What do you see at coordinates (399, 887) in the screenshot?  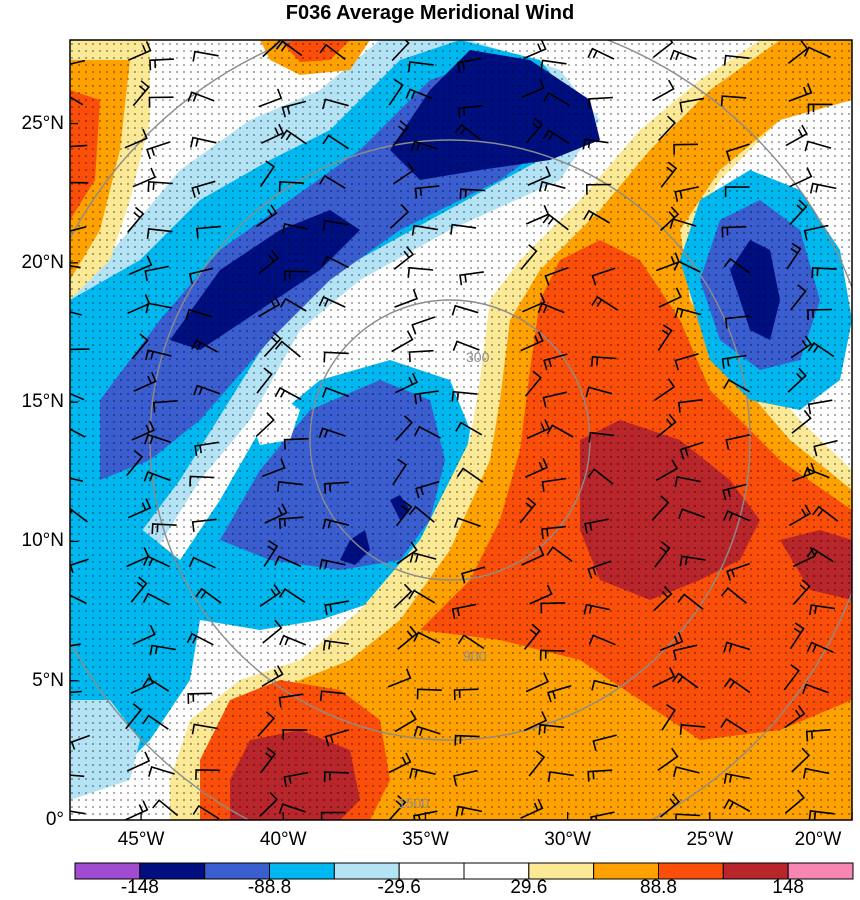 I see `colorbar-label: -29.6` at bounding box center [399, 887].